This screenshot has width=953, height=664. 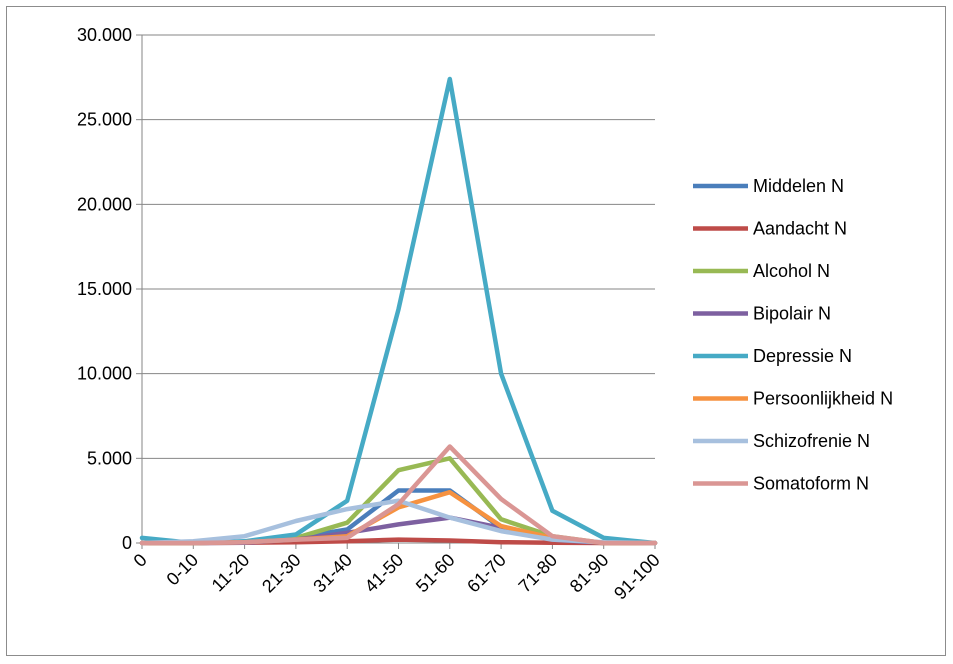 I want to click on legend-item: Schizofrenie N, so click(x=781, y=441).